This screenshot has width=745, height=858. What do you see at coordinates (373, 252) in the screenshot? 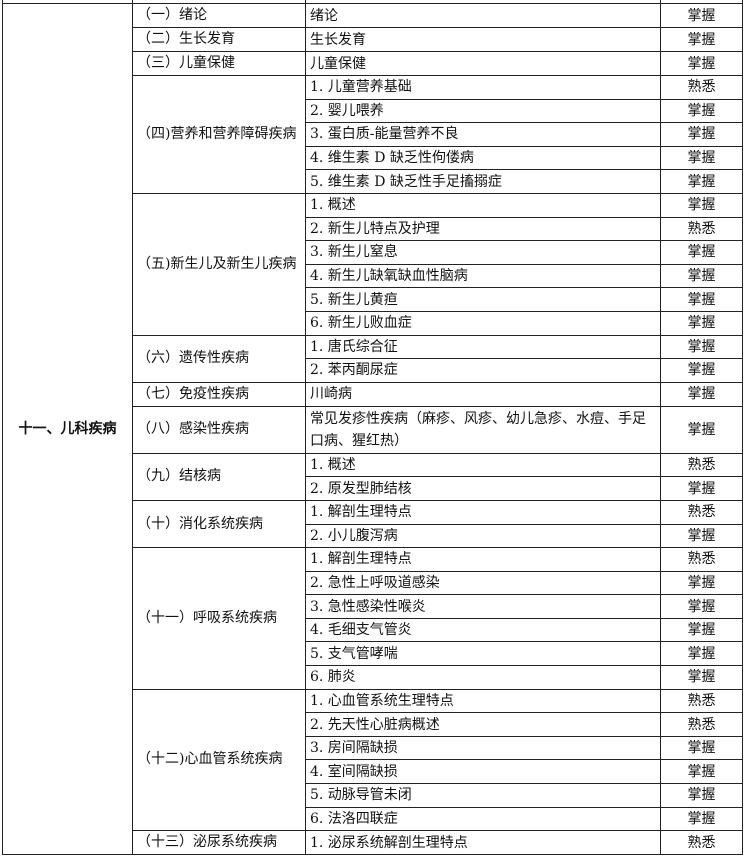
I see `table-row: 3. 新生儿窒息 掌握` at bounding box center [373, 252].